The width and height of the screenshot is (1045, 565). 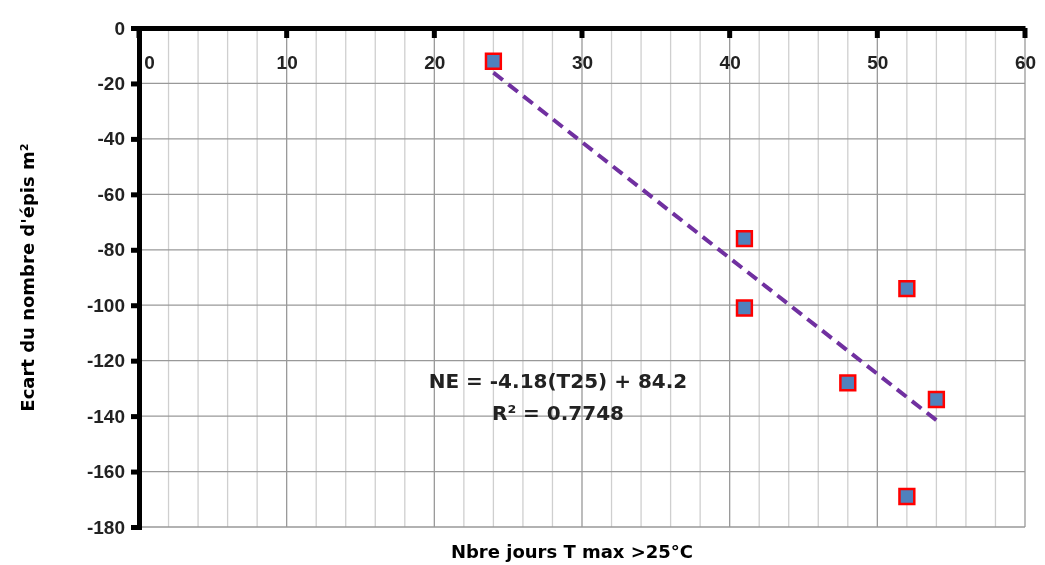 What do you see at coordinates (149, 63) in the screenshot?
I see `x-tick-label: 0` at bounding box center [149, 63].